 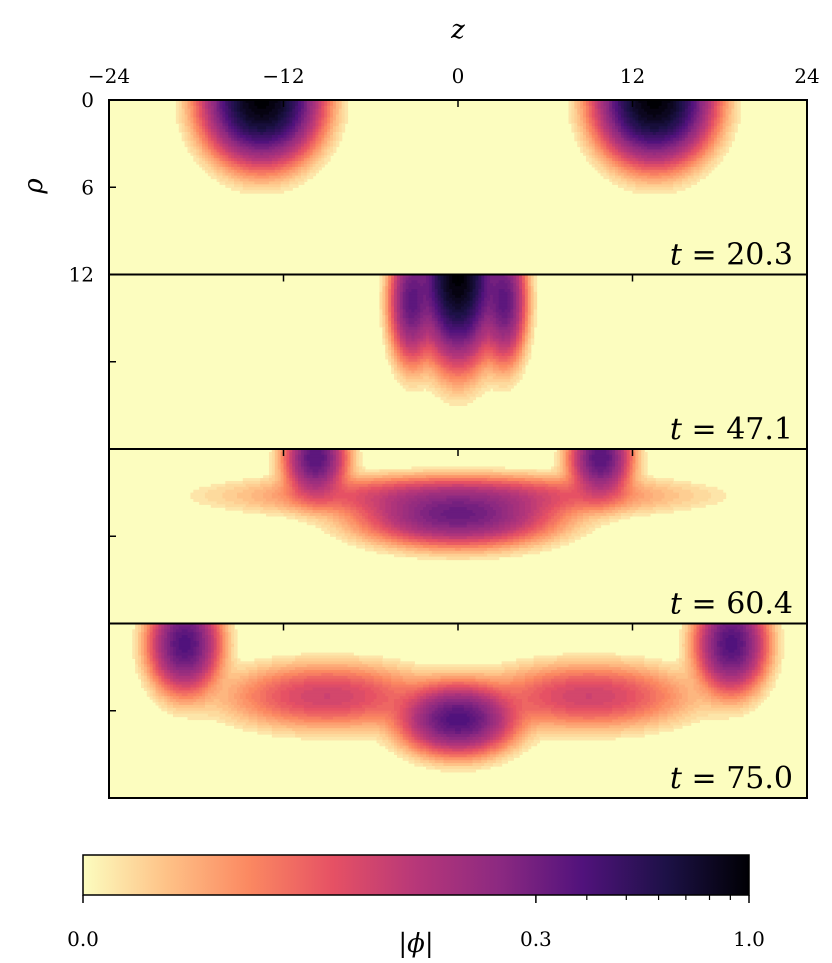 What do you see at coordinates (731, 429) in the screenshot?
I see `panel-time-label: t = 47.1` at bounding box center [731, 429].